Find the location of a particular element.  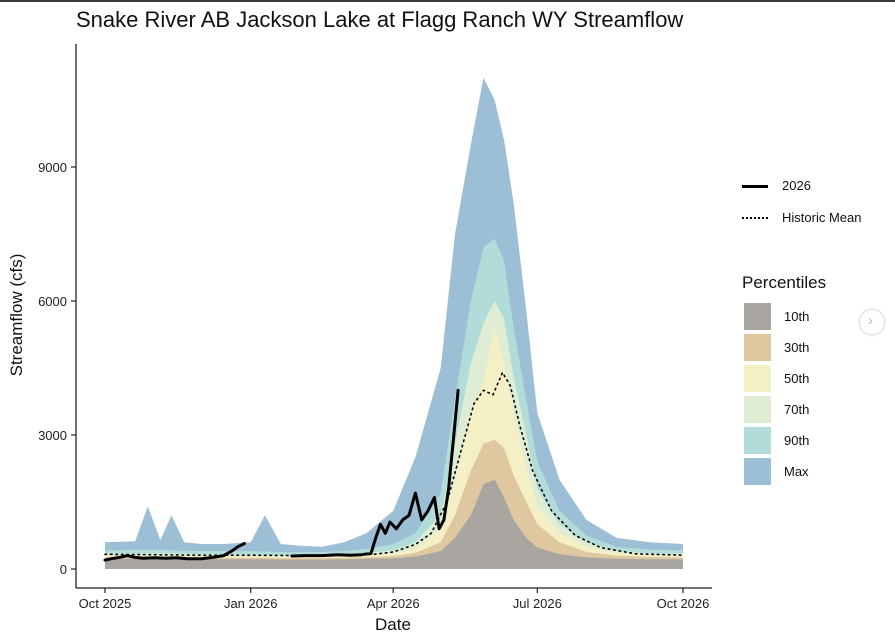

legend-item-max: Max is located at coordinates (817, 471).